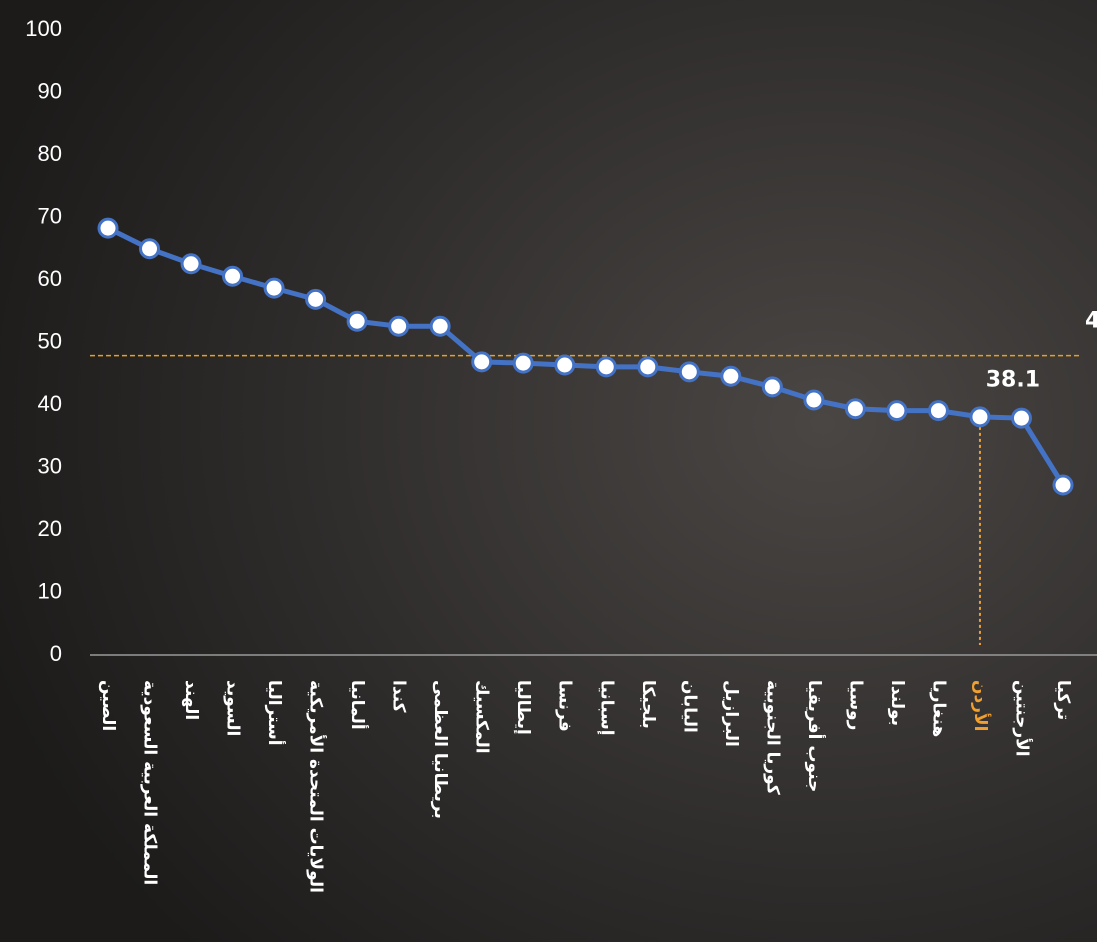  What do you see at coordinates (43, 28) in the screenshot?
I see `y-tick-label: 100` at bounding box center [43, 28].